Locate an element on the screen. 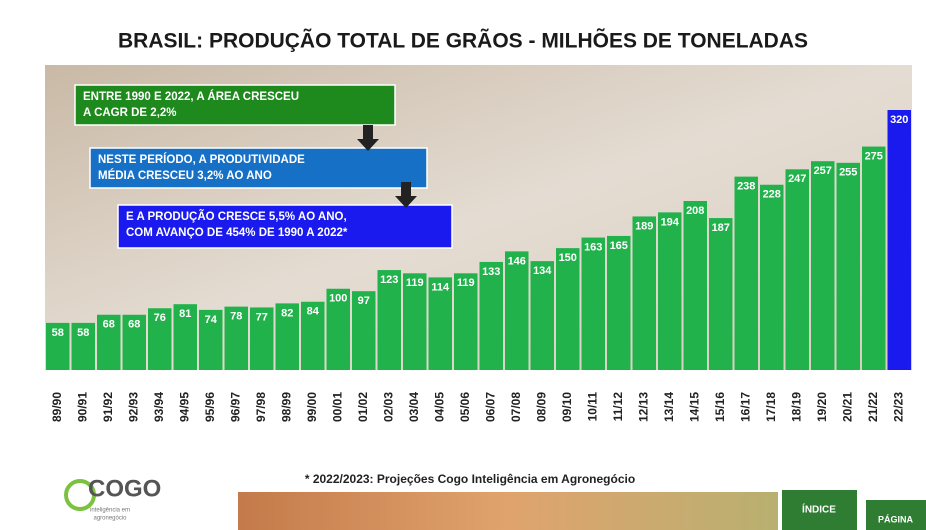 This screenshot has width=926, height=530. logo-mark is located at coordinates (80, 495).